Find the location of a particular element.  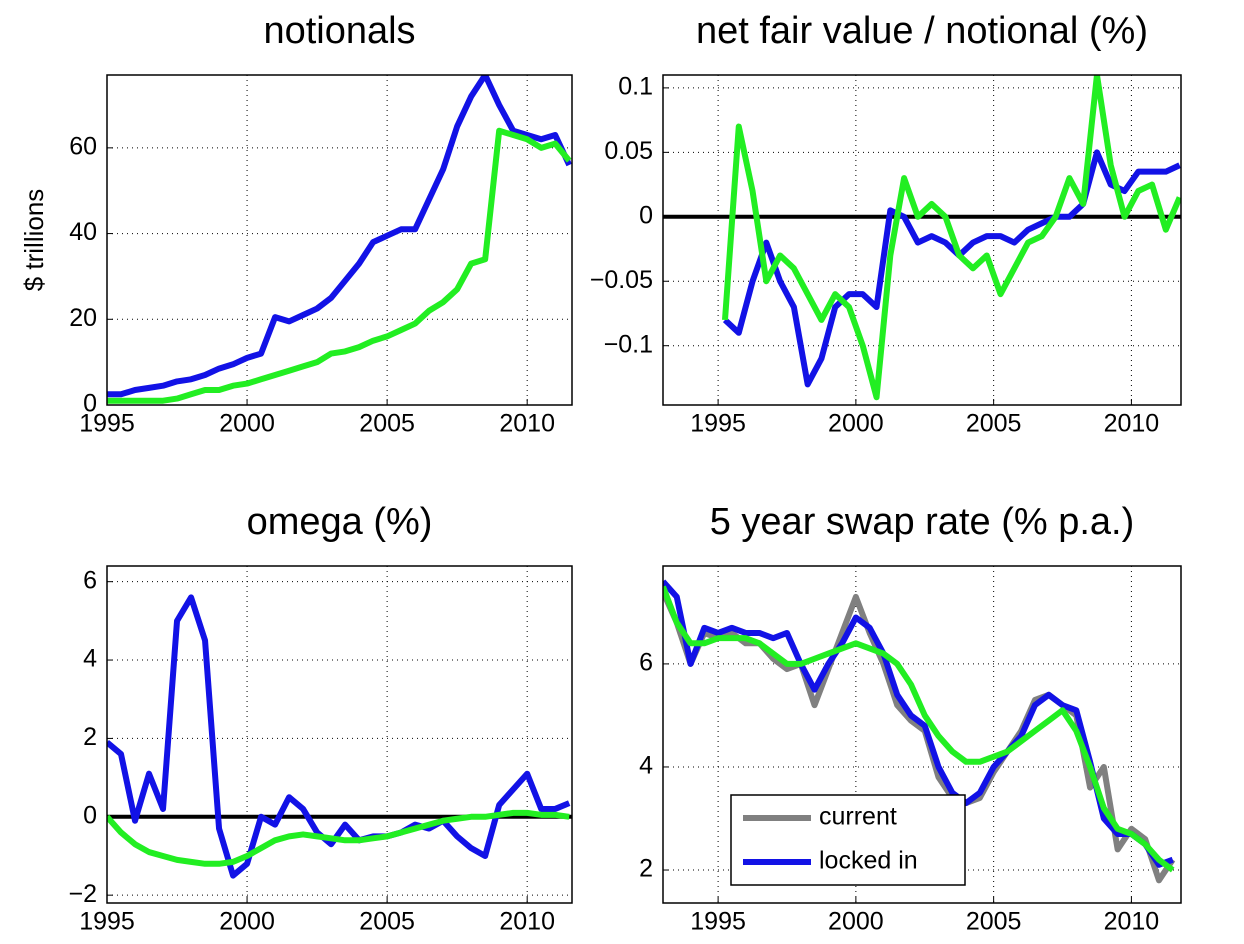

y-tick-label: 40 is located at coordinates (83, 232).